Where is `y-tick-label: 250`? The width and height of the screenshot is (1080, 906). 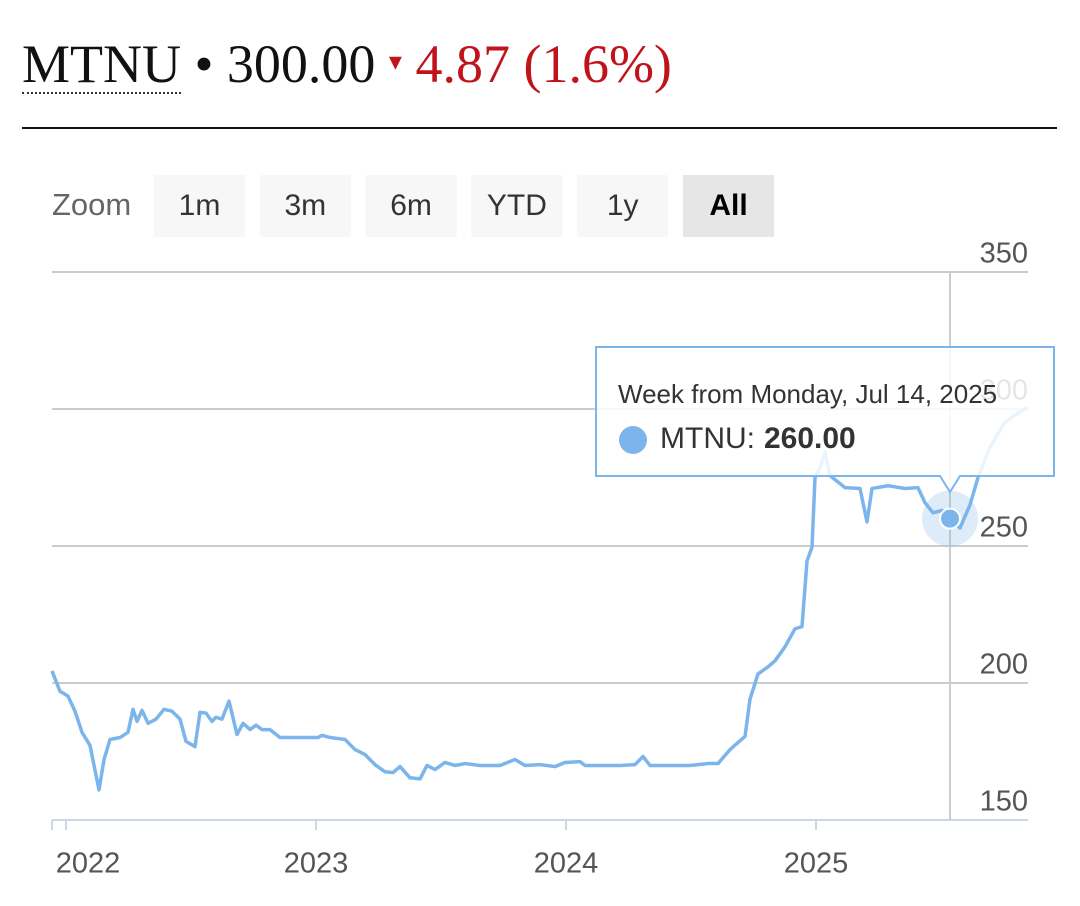
y-tick-label: 250 is located at coordinates (1004, 528).